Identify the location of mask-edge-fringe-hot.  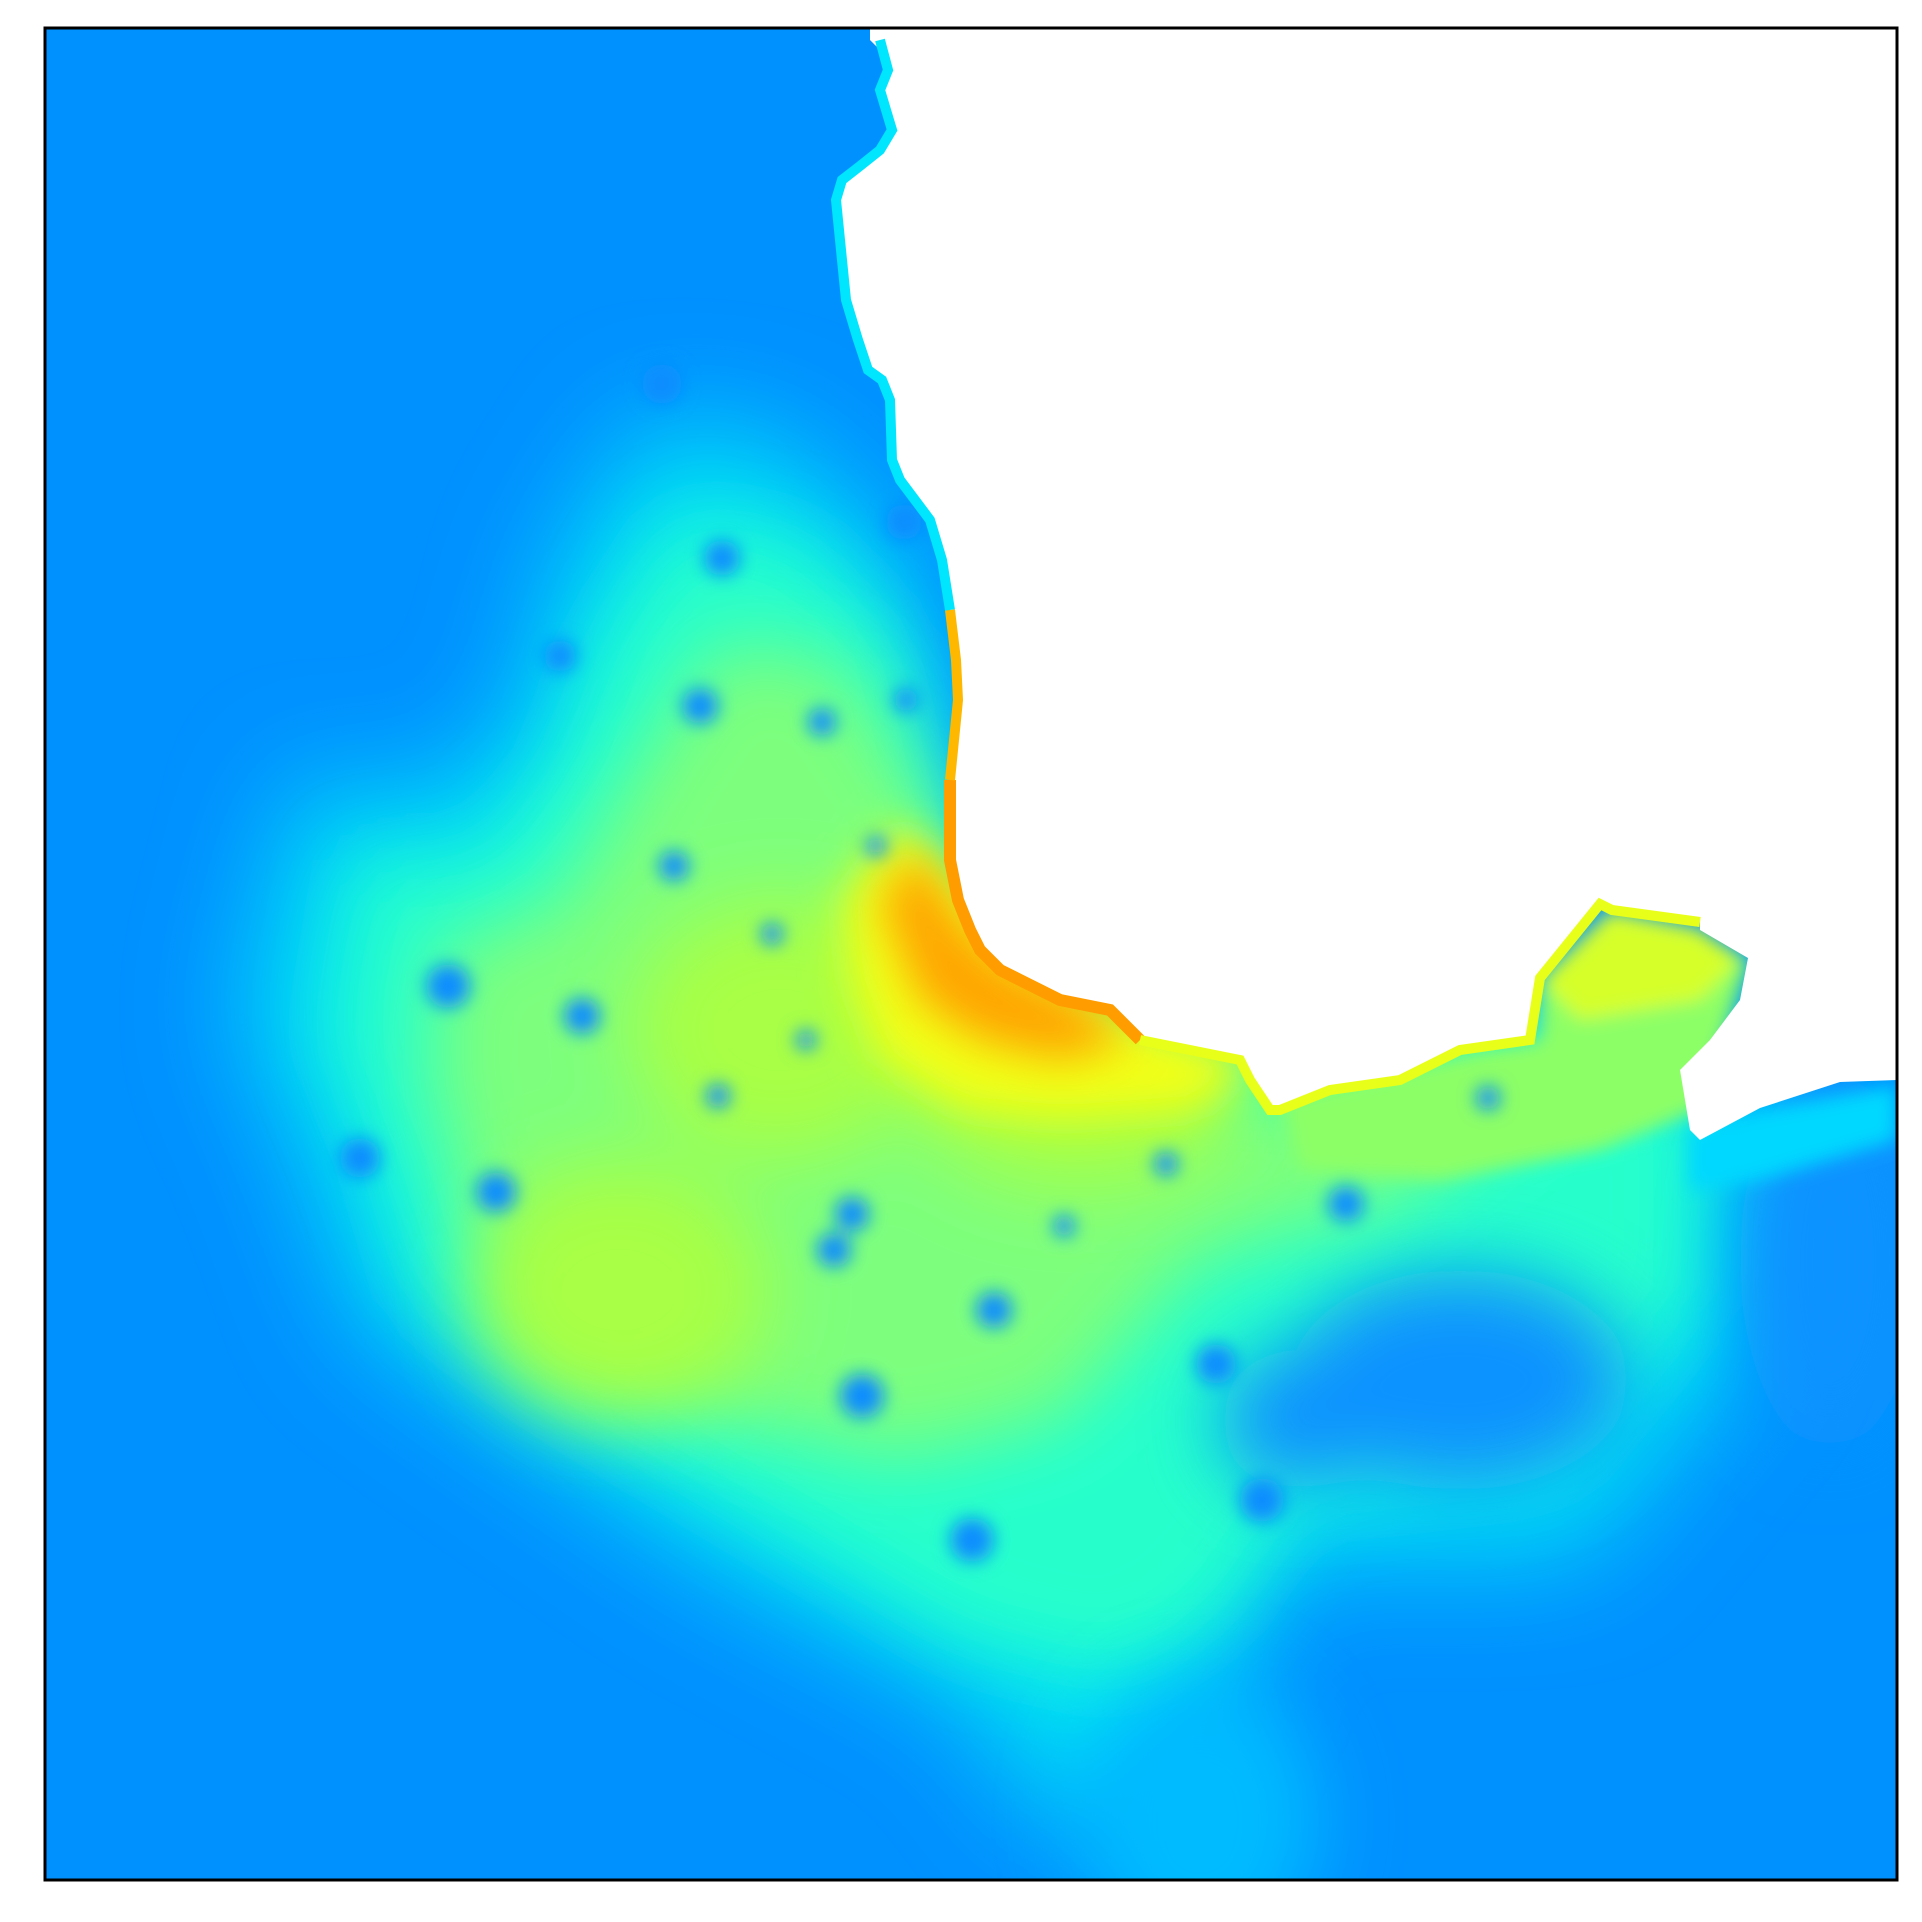
(1044, 912).